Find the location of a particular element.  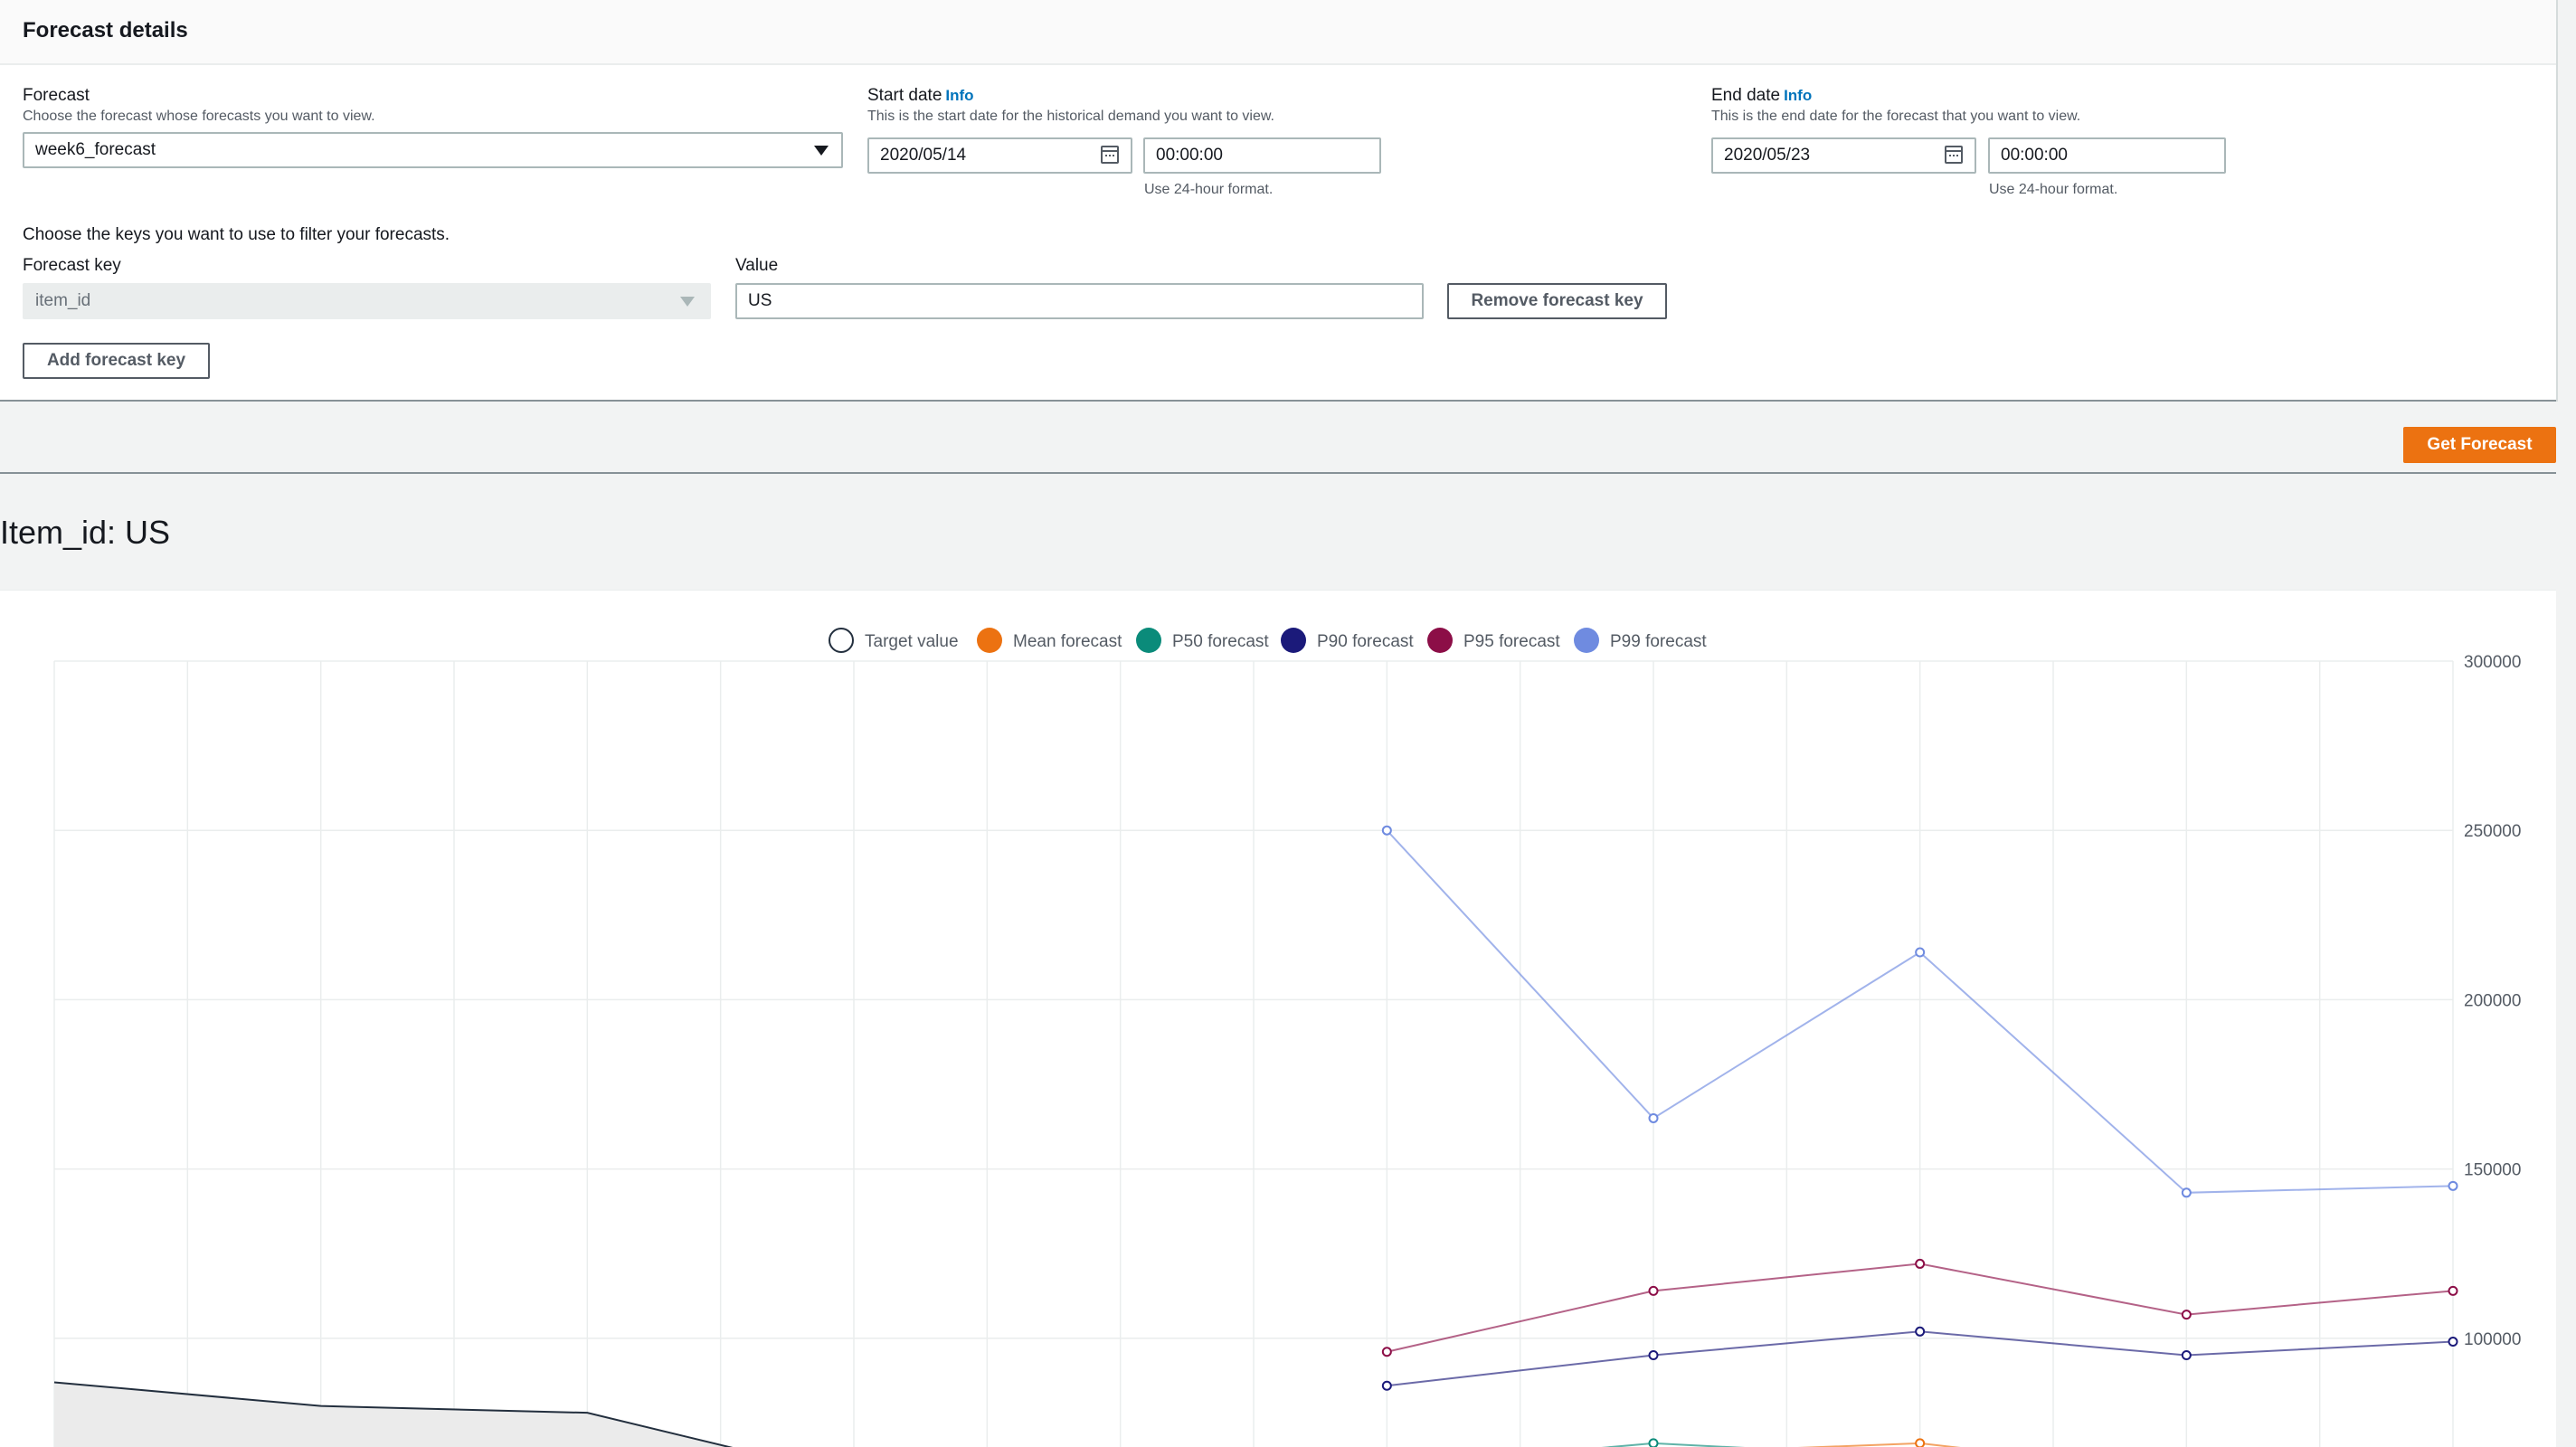

series-area-target-value is located at coordinates (392, 1414).